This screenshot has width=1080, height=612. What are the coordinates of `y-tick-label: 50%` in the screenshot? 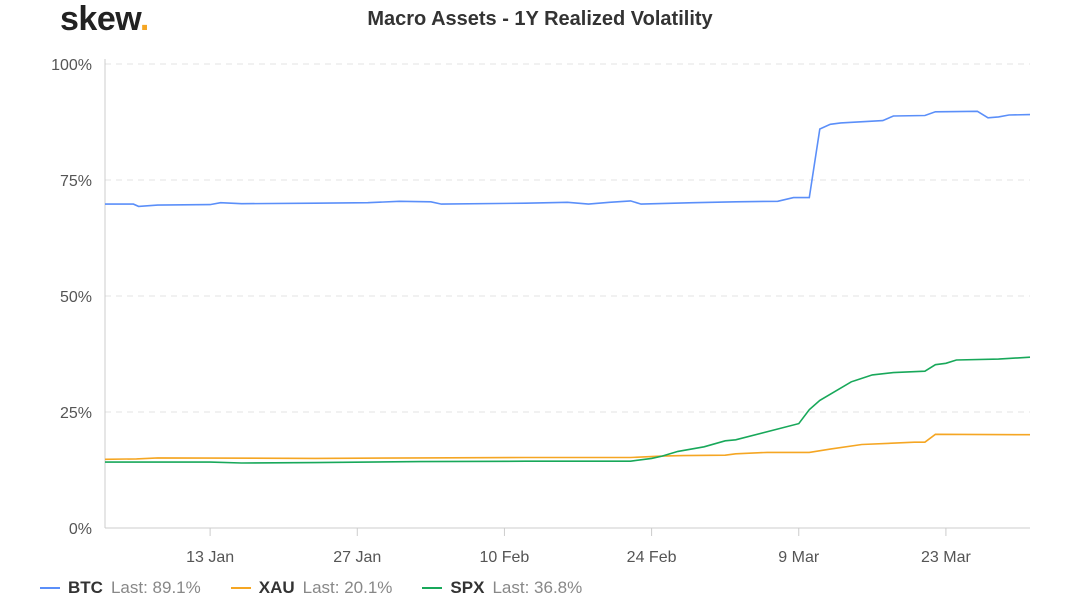 It's located at (76, 297).